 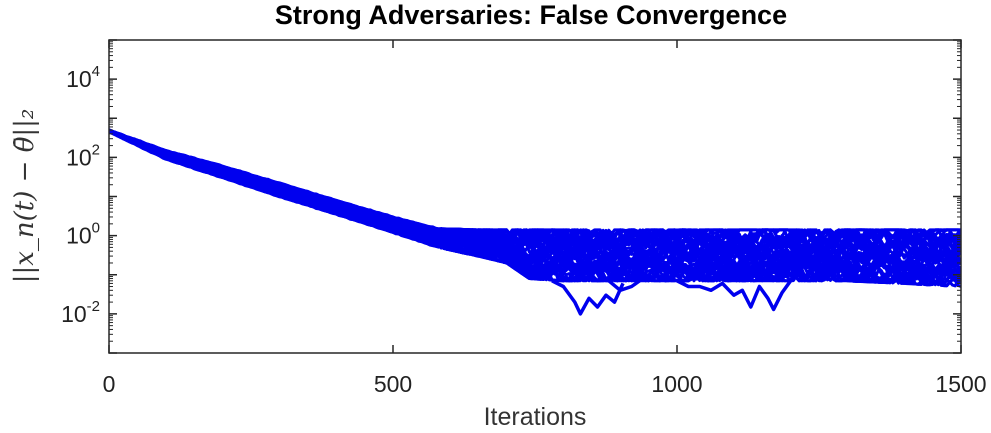 What do you see at coordinates (83, 77) in the screenshot?
I see `y-tick-label: 10⁴` at bounding box center [83, 77].